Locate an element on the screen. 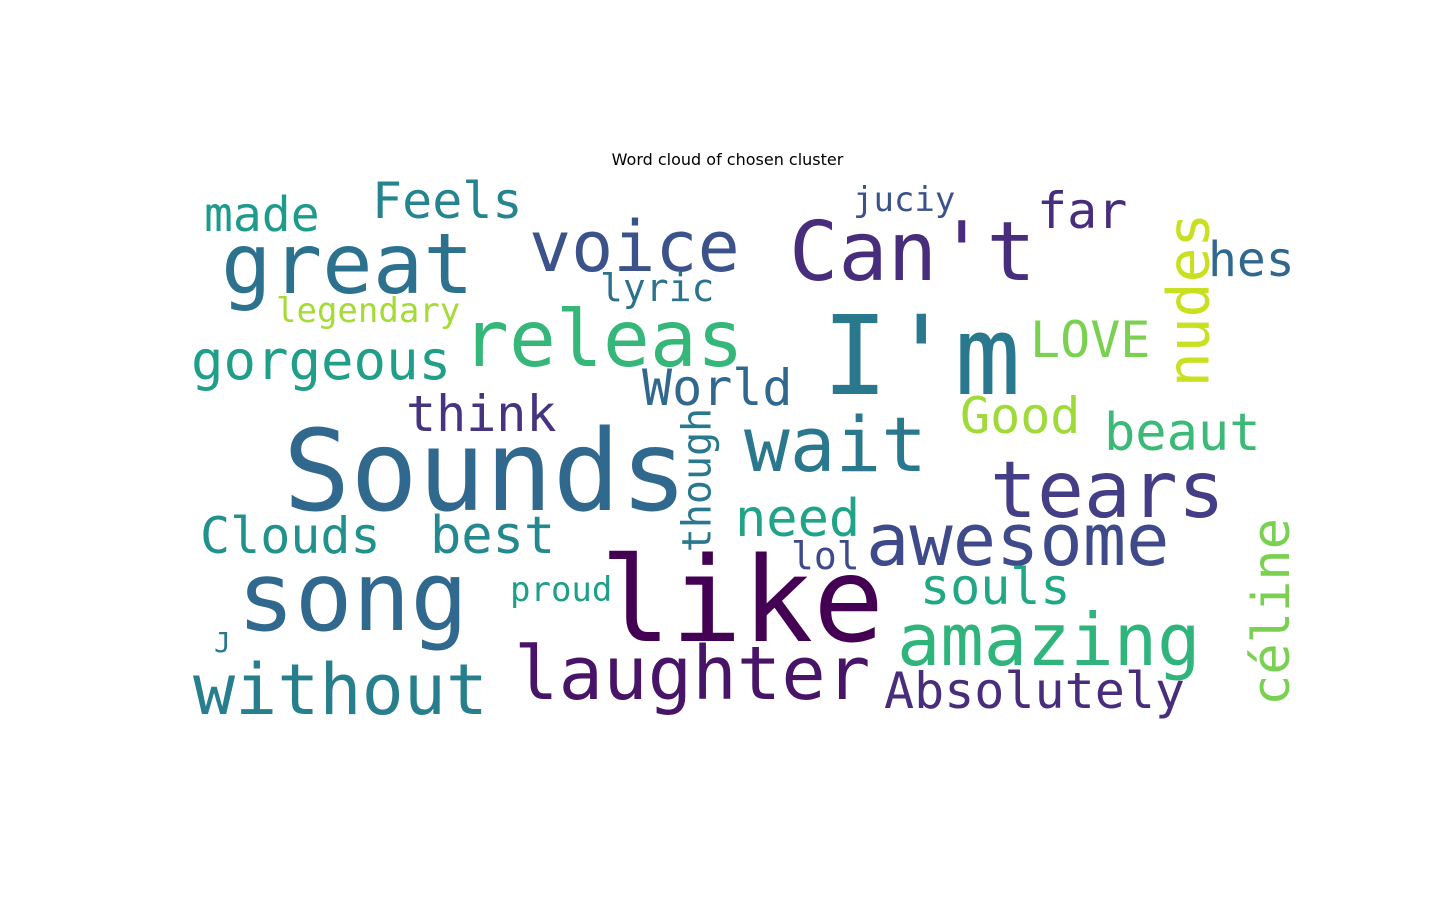  cloud-word: releas is located at coordinates (603, 340).